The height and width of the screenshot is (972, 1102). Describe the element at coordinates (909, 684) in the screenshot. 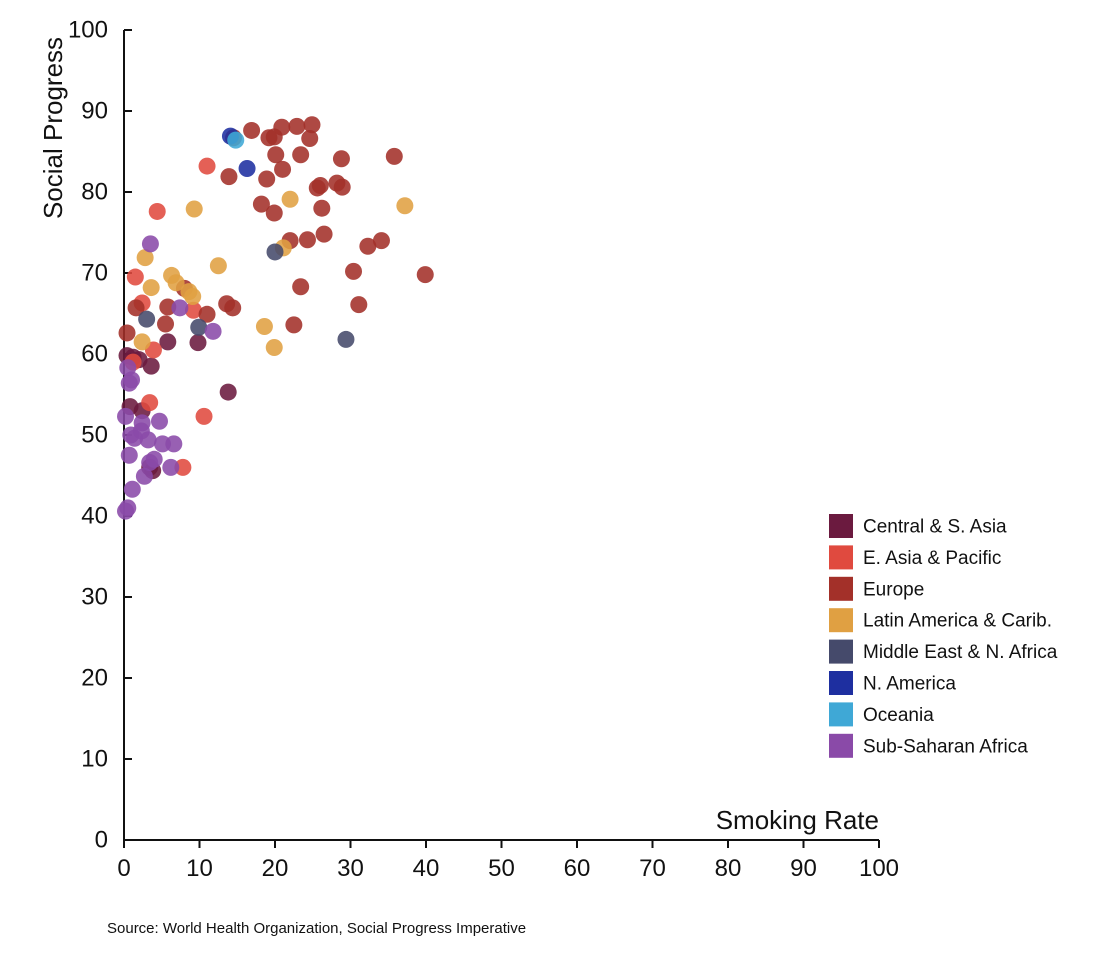

I see `legend-label-n-america: N. America` at that location.